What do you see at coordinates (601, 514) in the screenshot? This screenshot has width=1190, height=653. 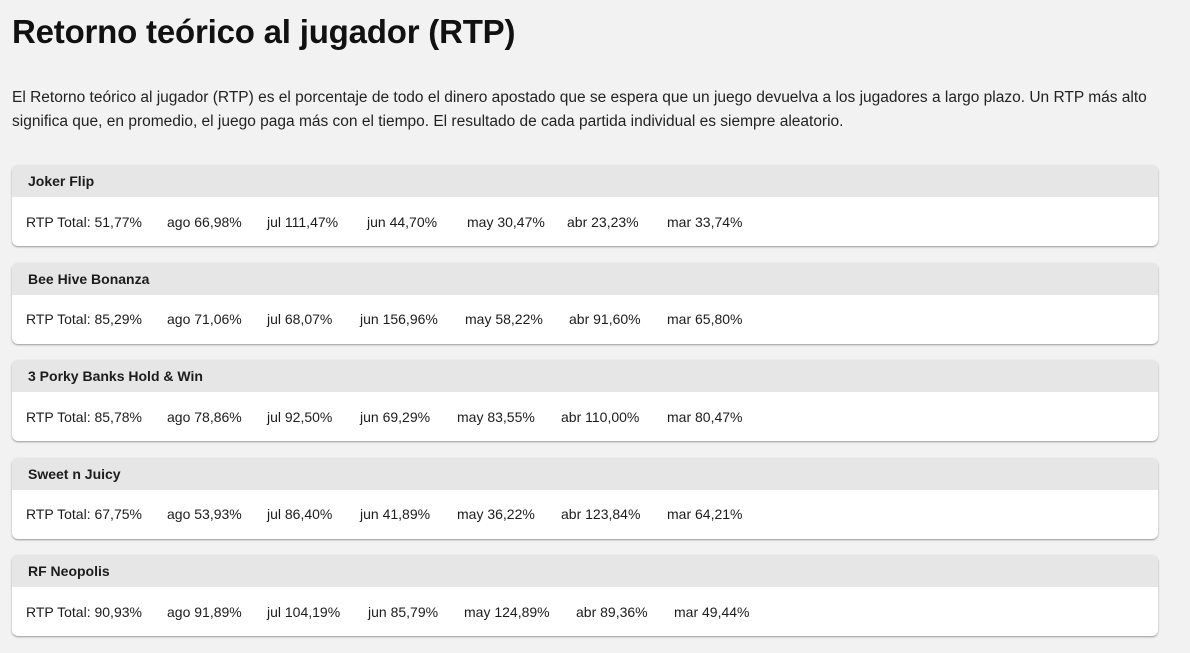 I see `rtp-month-abr: abr 123,84%` at bounding box center [601, 514].